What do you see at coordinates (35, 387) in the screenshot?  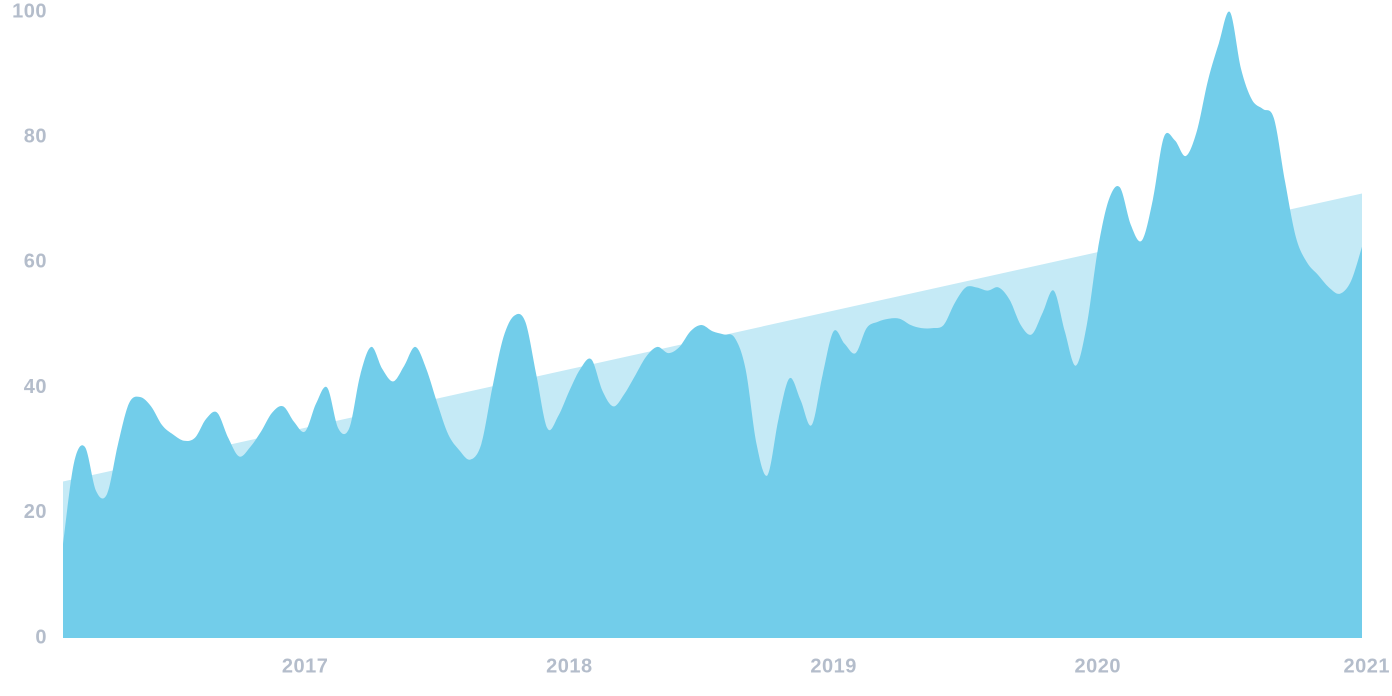 I see `y-tick-label: 40` at bounding box center [35, 387].